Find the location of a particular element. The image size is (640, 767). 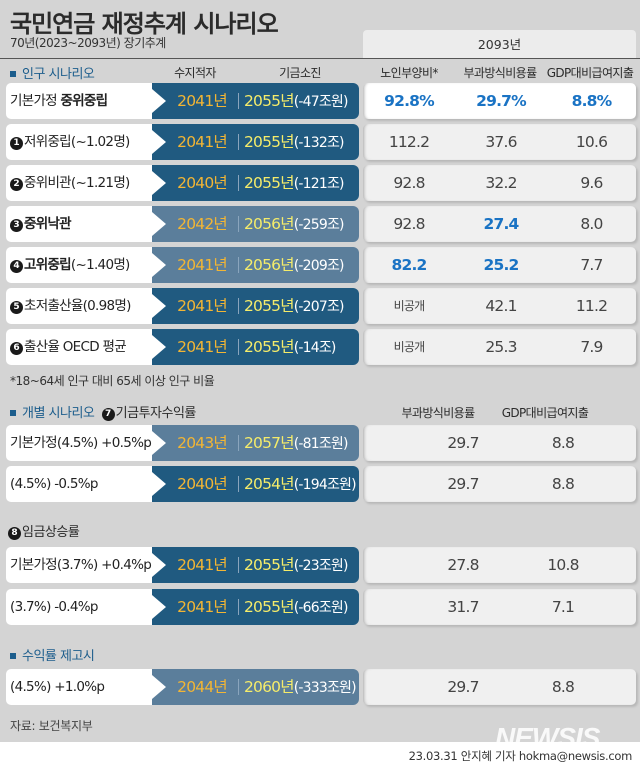

timeline-bar: 2042년 2056년(-259조) is located at coordinates (255, 224).